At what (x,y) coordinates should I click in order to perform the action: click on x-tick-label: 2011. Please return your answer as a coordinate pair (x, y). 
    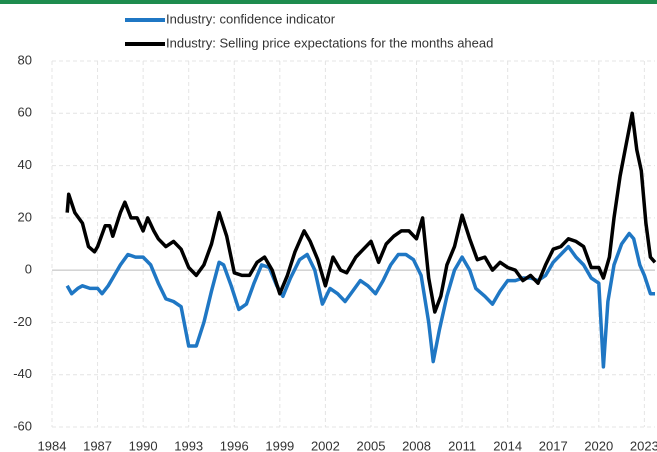
    Looking at the image, I should click on (462, 445).